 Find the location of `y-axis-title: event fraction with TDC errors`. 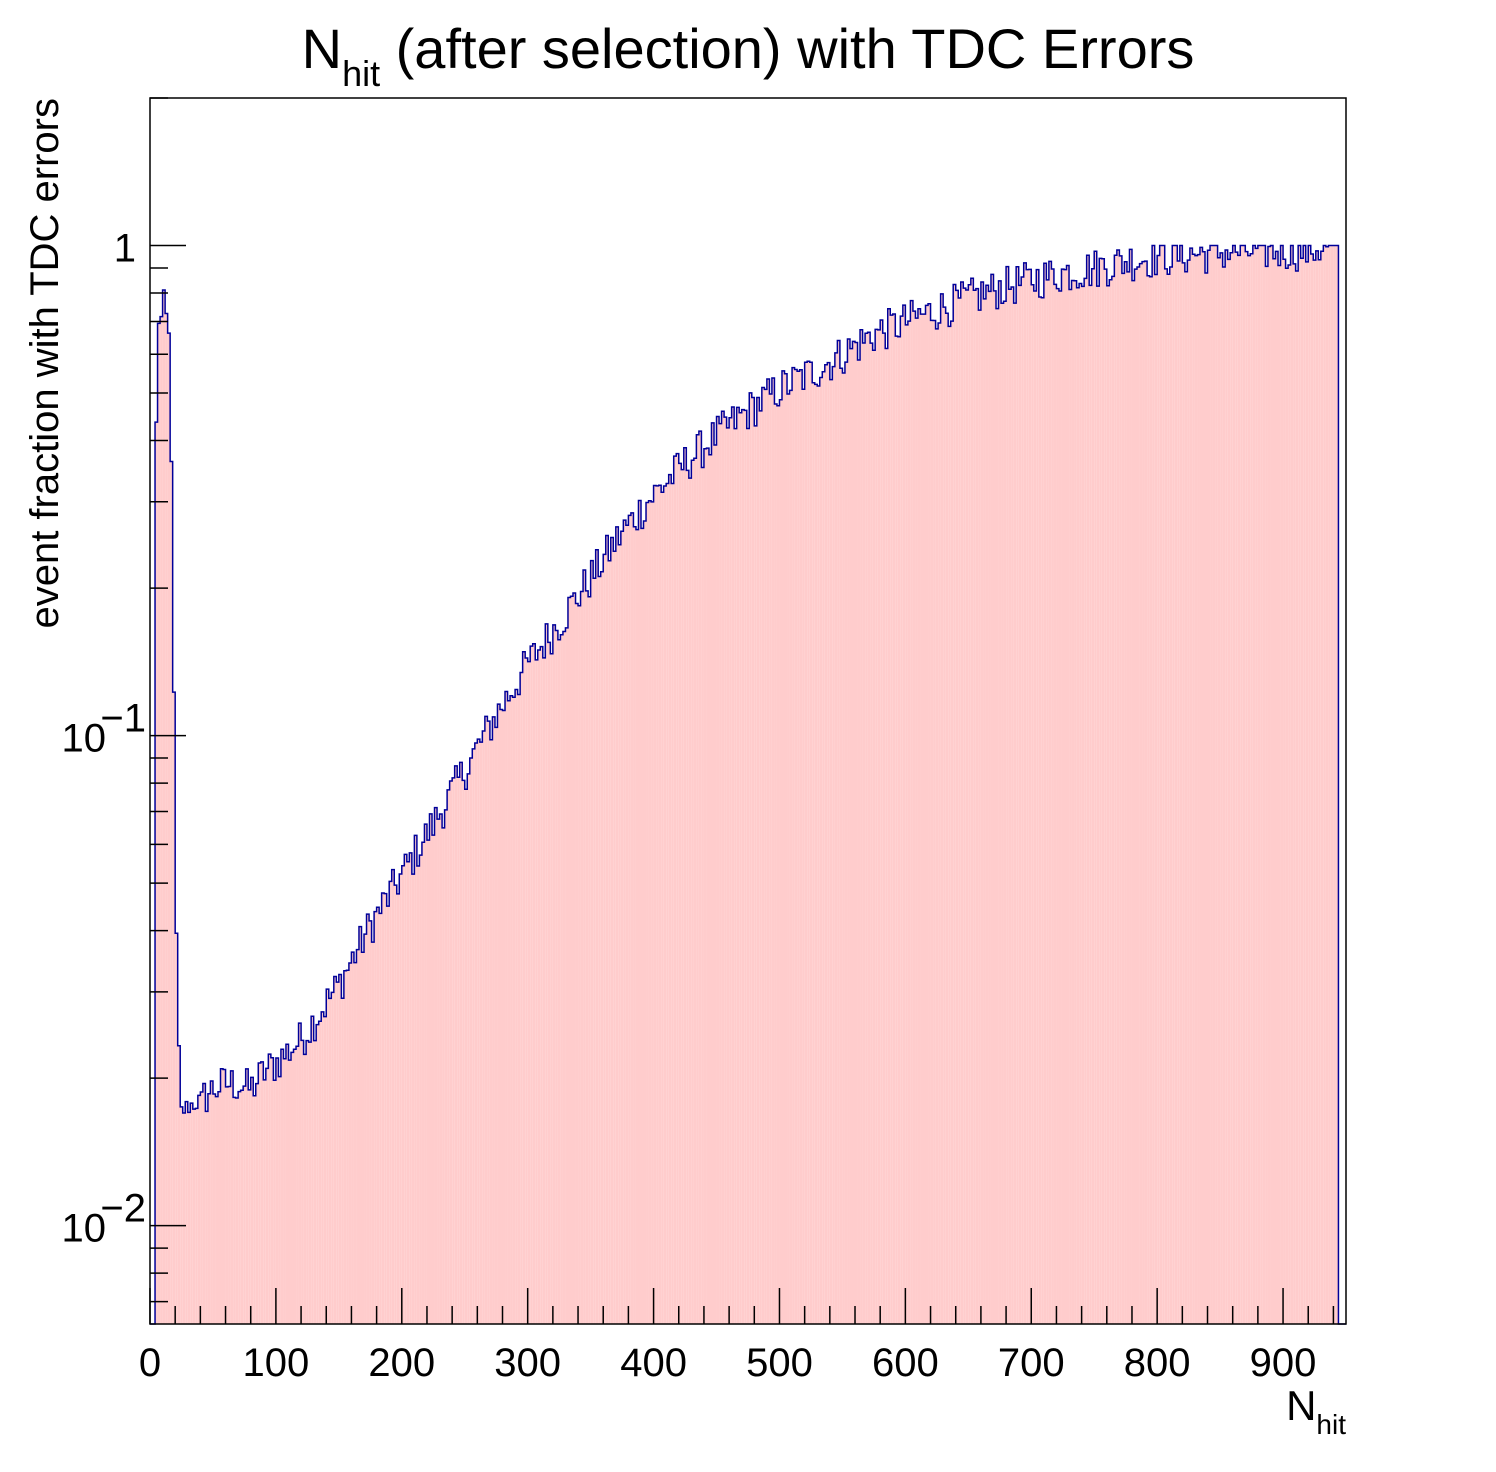

y-axis-title: event fraction with TDC errors is located at coordinates (45, 363).